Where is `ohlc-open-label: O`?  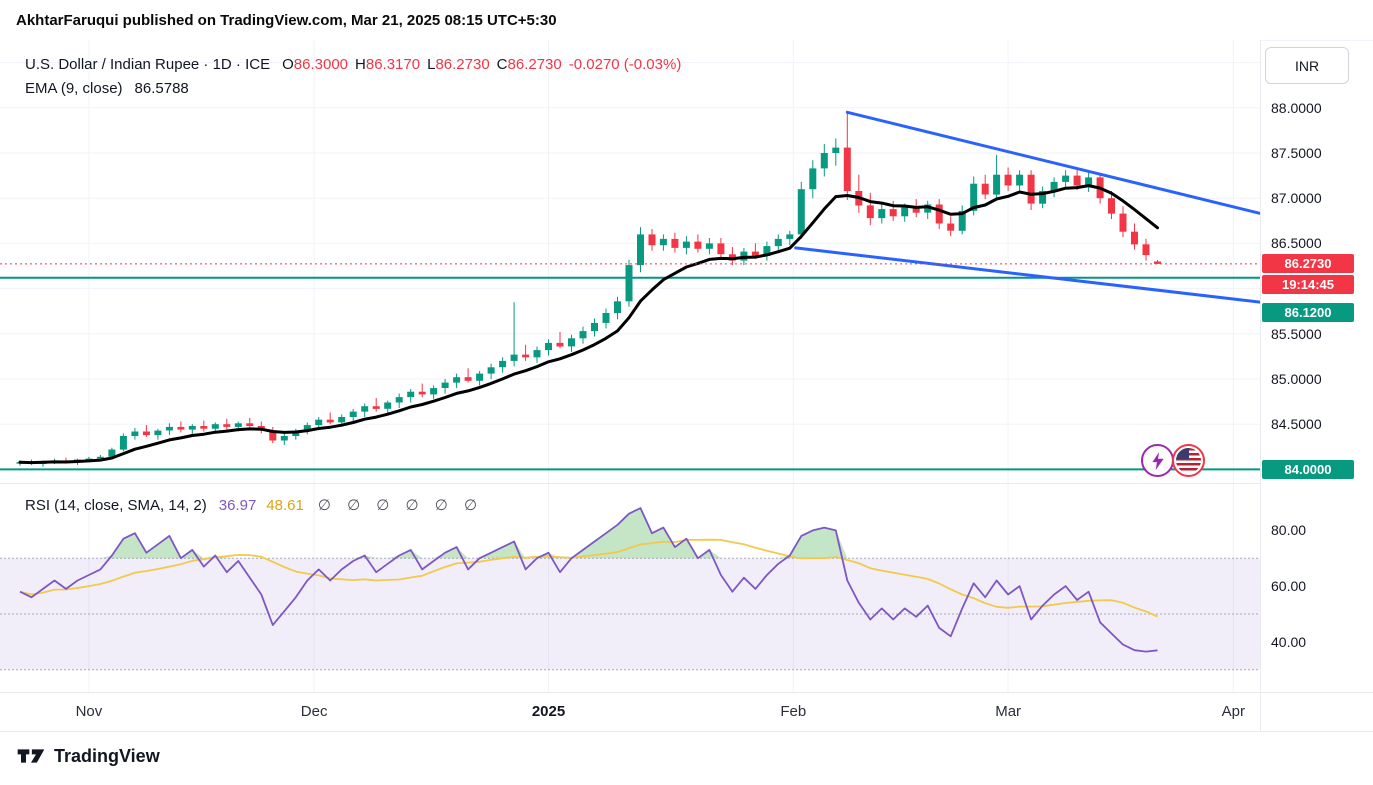
ohlc-open-label: O is located at coordinates (288, 64).